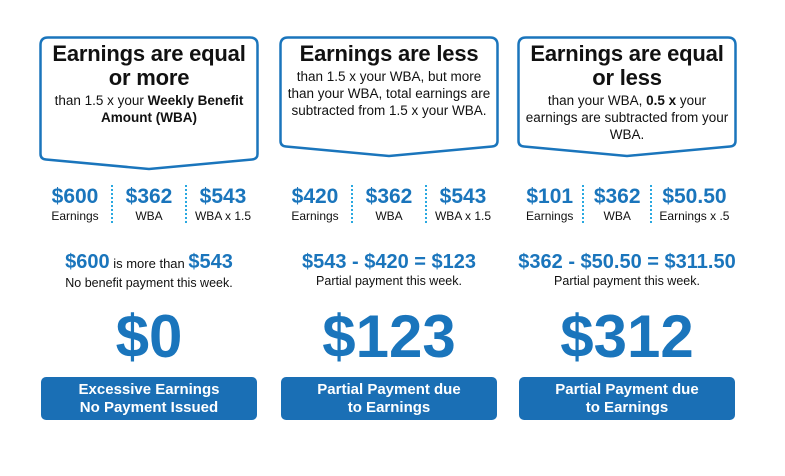 Image resolution: width=785 pixels, height=476 pixels. I want to click on values-row: $101 Earnings $362 WBA $50.50 Earnings x .5, so click(627, 204).